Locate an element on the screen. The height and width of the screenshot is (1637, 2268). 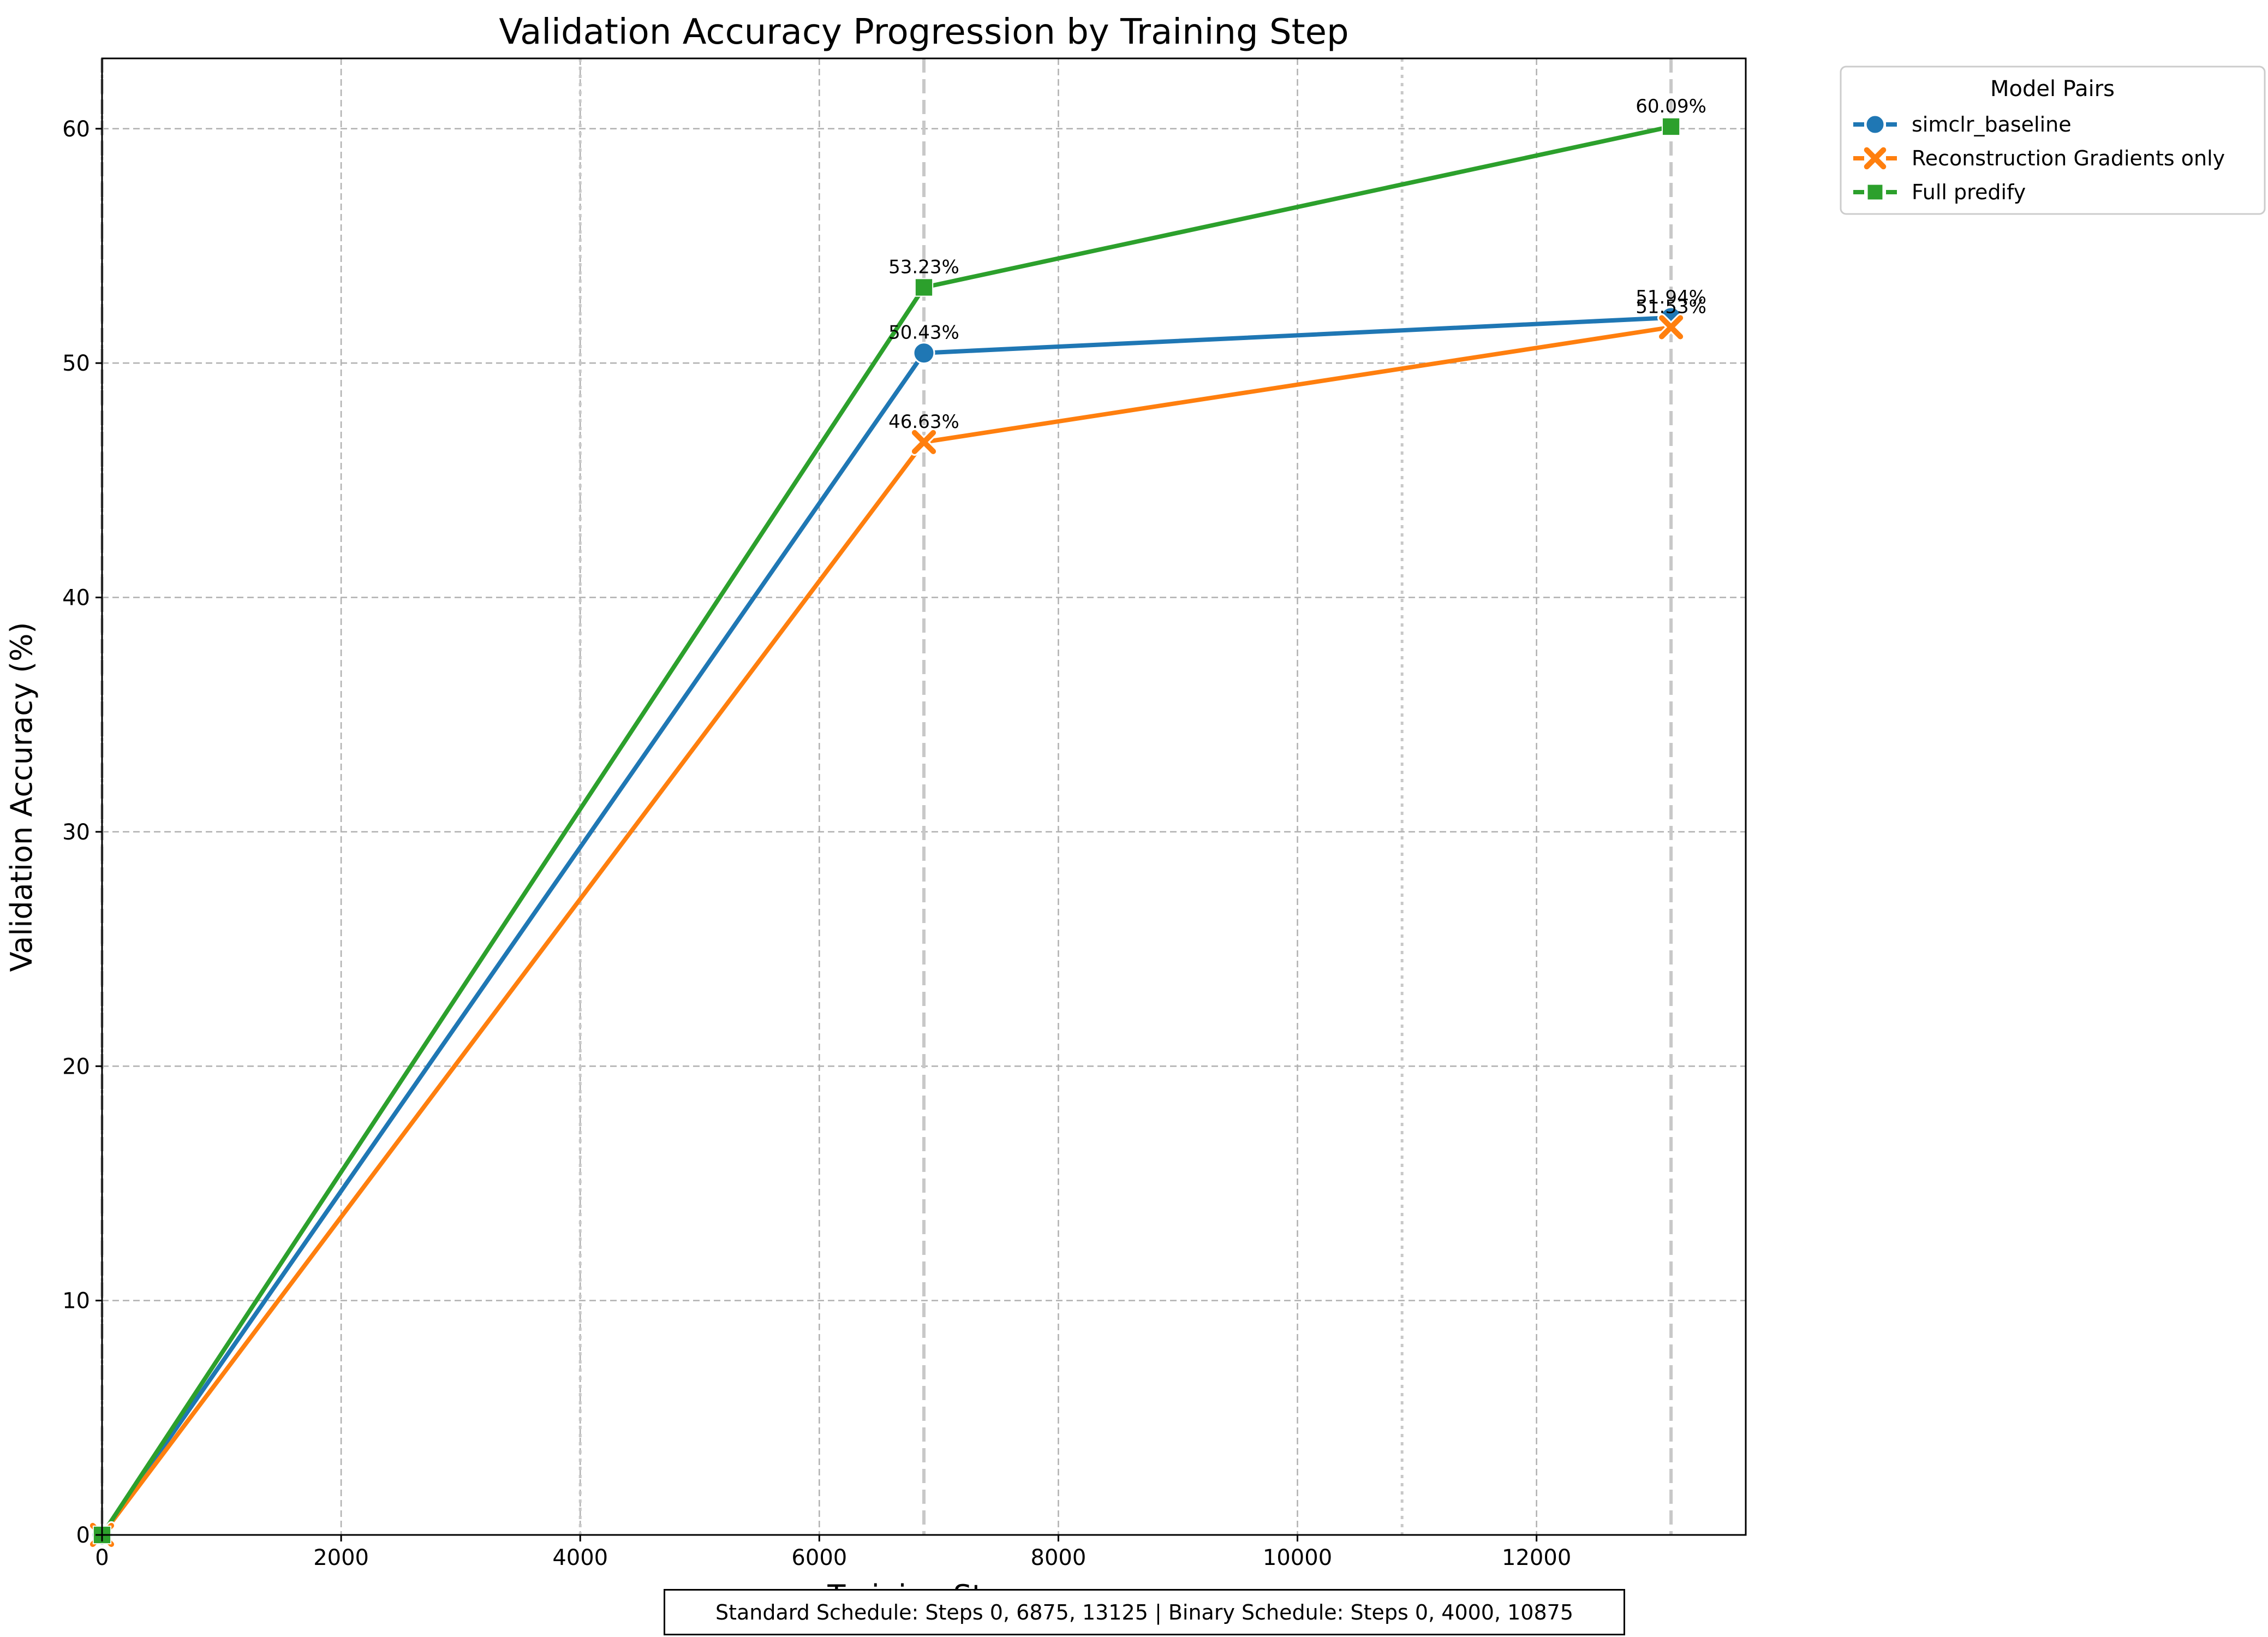
y-tick-label: 30 is located at coordinates (76, 833).